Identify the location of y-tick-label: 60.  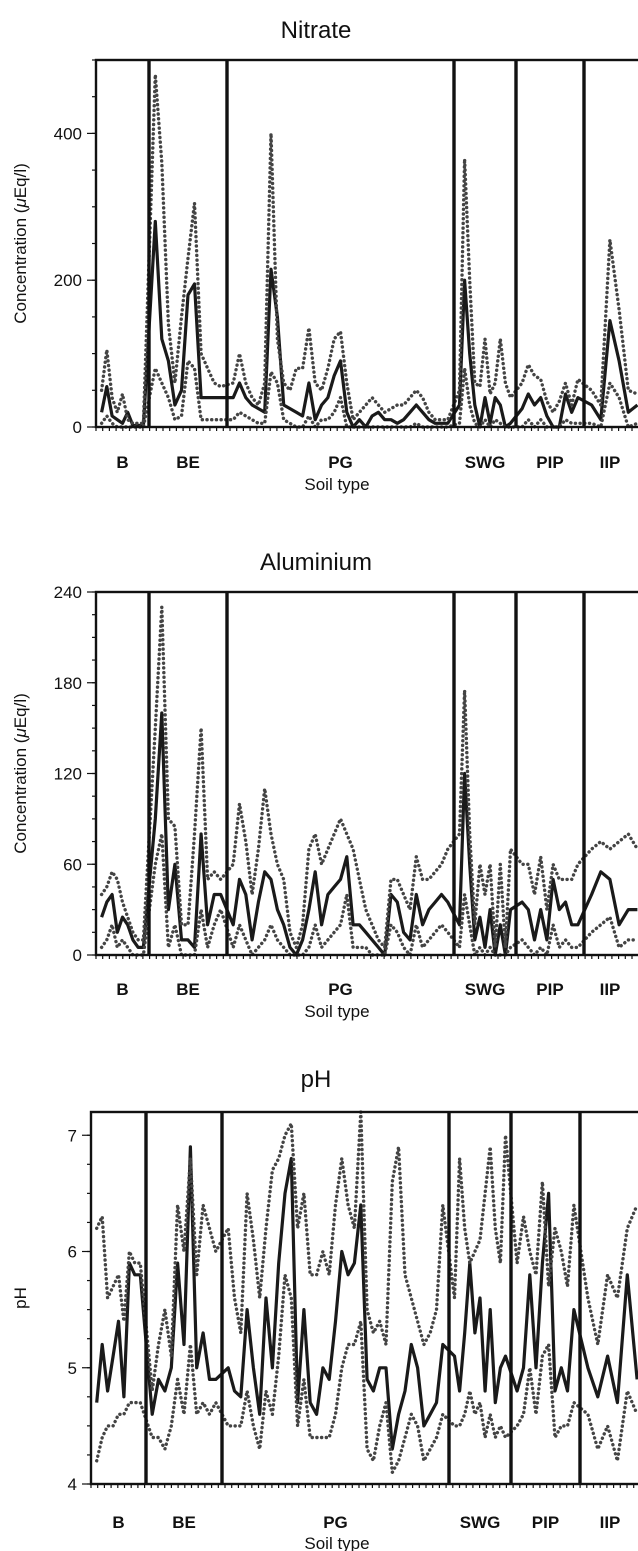
(72, 864).